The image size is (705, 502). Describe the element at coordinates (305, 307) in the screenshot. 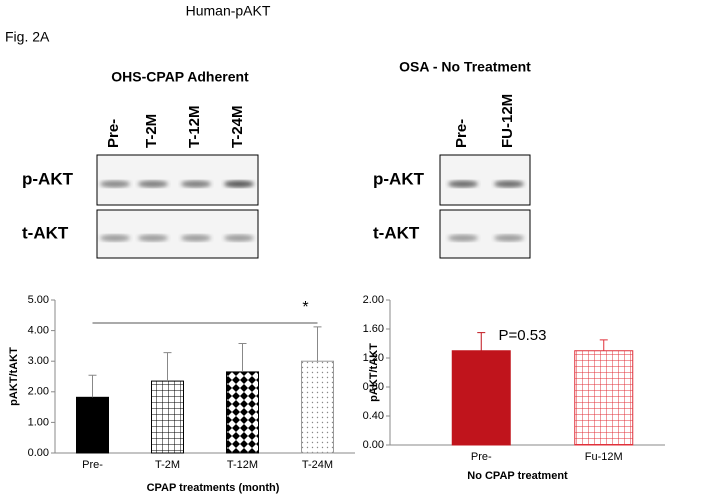

I see `annotation: *` at that location.